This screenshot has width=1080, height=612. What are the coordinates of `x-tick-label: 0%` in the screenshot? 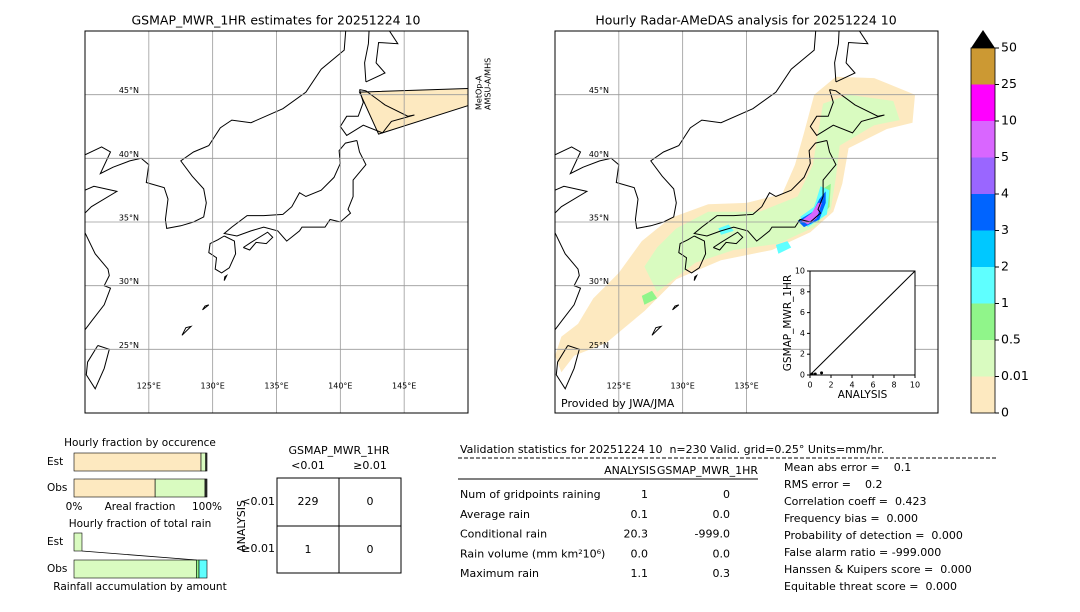 It's located at (74, 507).